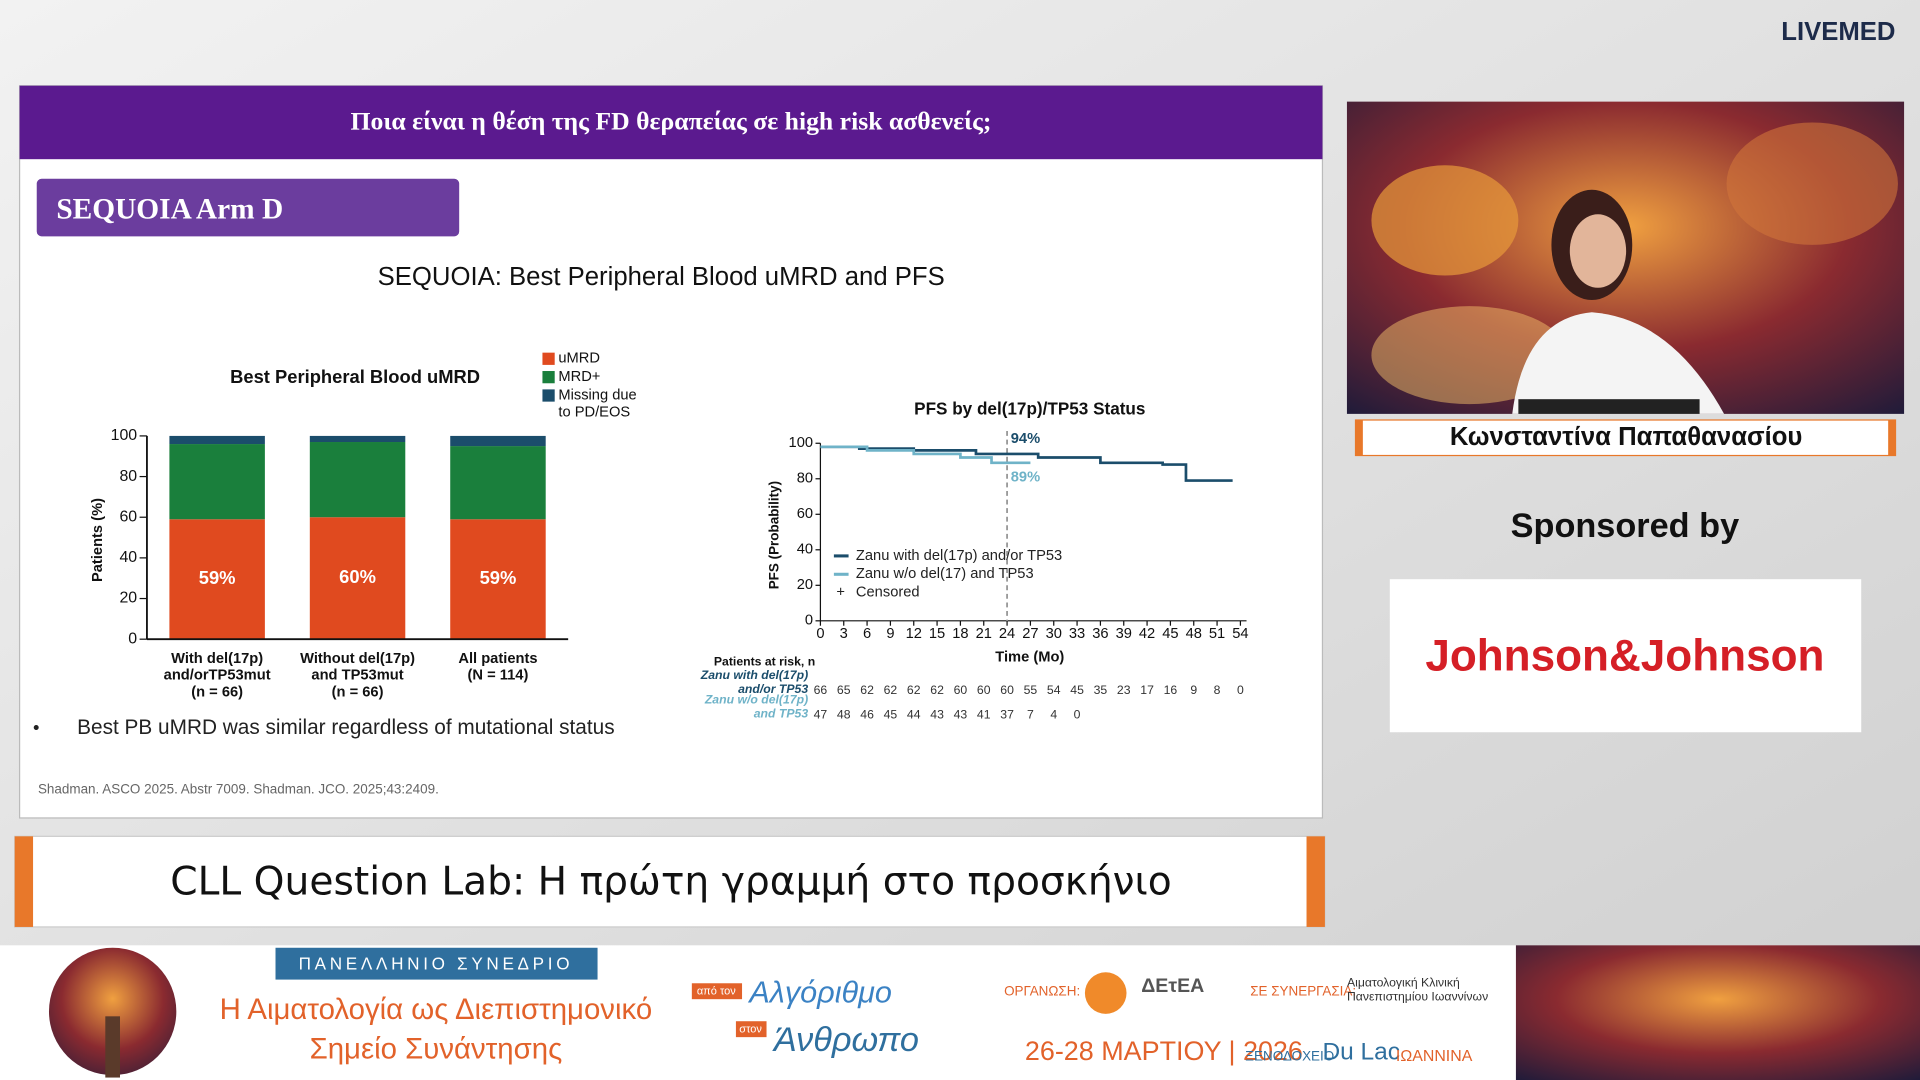 Image resolution: width=1920 pixels, height=1080 pixels. What do you see at coordinates (984, 714) in the screenshot?
I see `risk-value: 41` at bounding box center [984, 714].